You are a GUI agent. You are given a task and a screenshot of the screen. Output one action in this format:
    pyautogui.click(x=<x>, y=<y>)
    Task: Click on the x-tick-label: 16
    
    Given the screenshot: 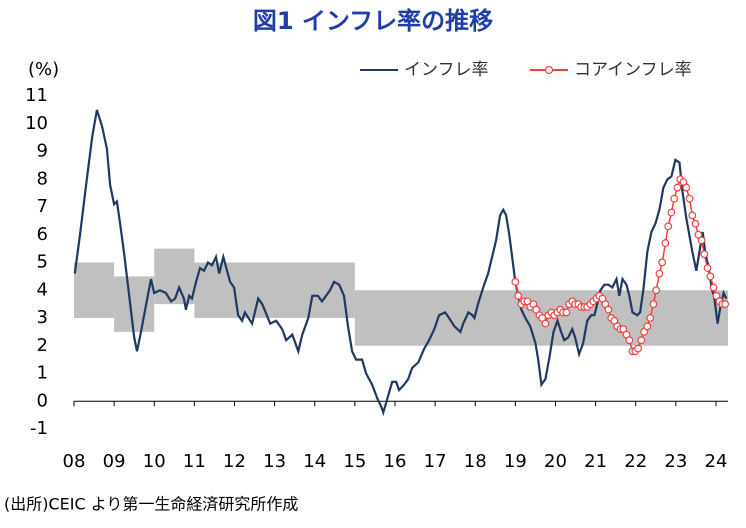 What is the action you would take?
    pyautogui.click(x=395, y=461)
    